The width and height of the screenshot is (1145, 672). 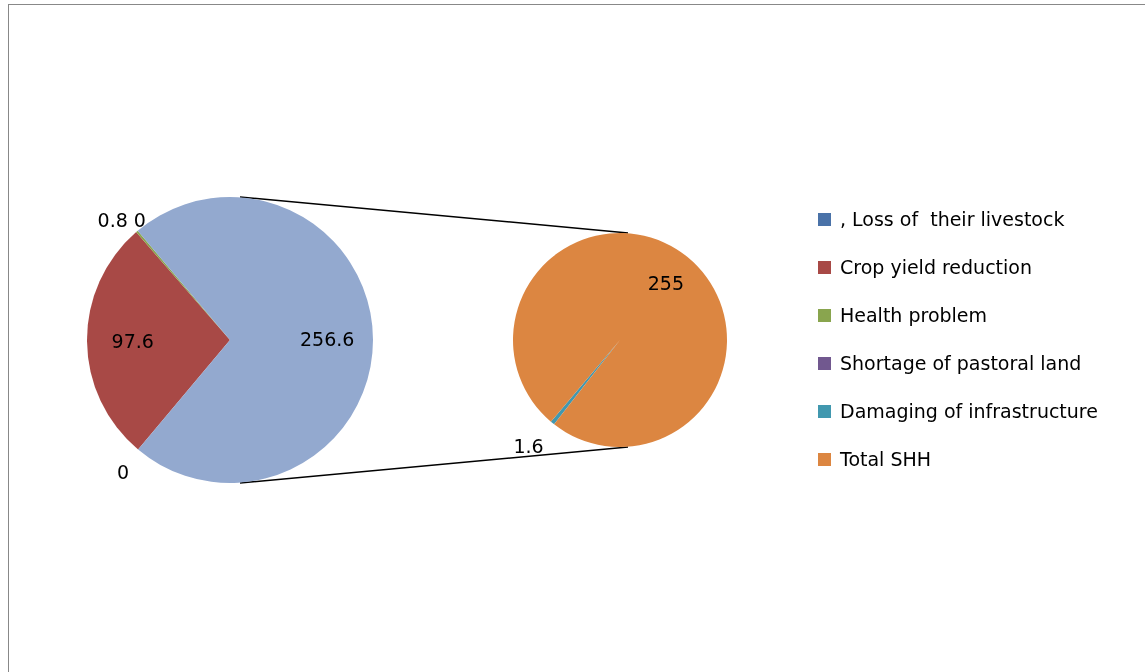 What do you see at coordinates (936, 266) in the screenshot?
I see `legend-label: Crop yield reduction` at bounding box center [936, 266].